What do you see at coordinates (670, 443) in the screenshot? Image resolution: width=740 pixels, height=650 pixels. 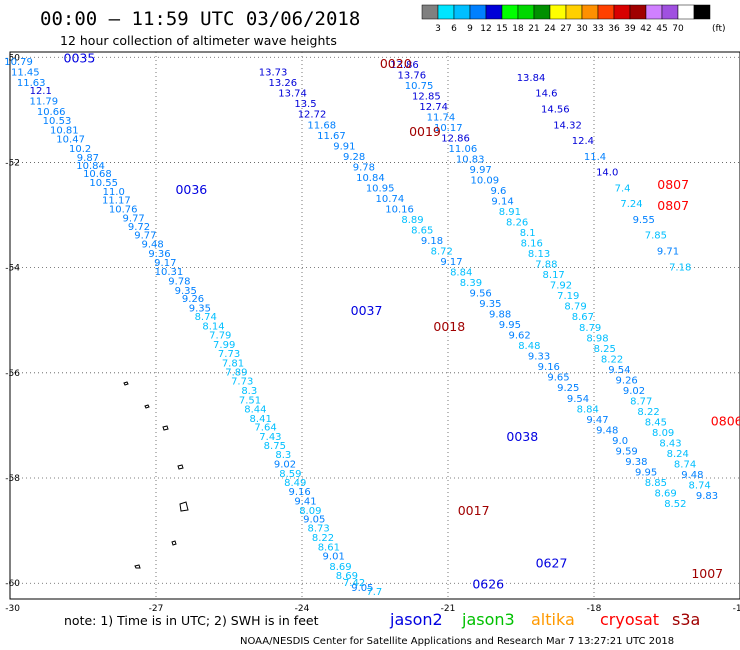 I see `swh-value: 8.43` at bounding box center [670, 443].